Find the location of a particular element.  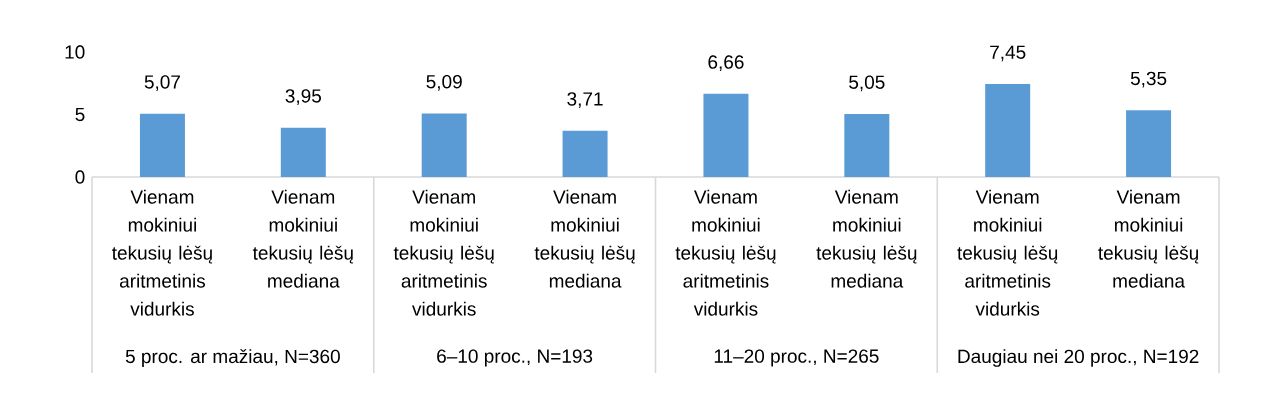

y-tick-label: 5 is located at coordinates (80, 114).